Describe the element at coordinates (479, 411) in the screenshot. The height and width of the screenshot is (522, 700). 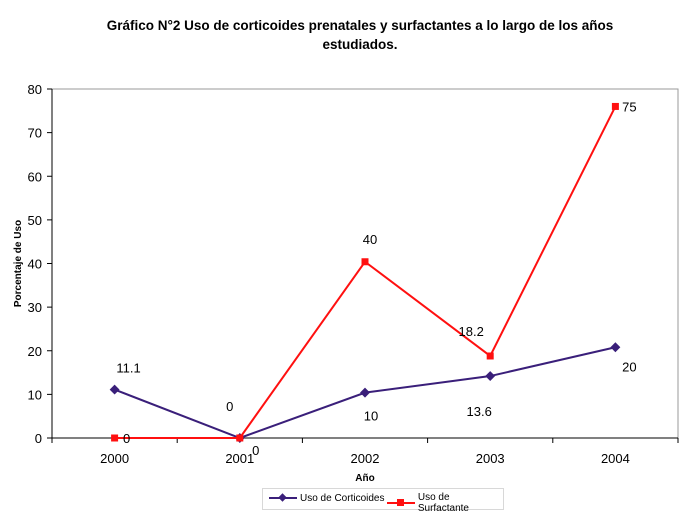
I see `data-label-corticoides: 13.6` at that location.